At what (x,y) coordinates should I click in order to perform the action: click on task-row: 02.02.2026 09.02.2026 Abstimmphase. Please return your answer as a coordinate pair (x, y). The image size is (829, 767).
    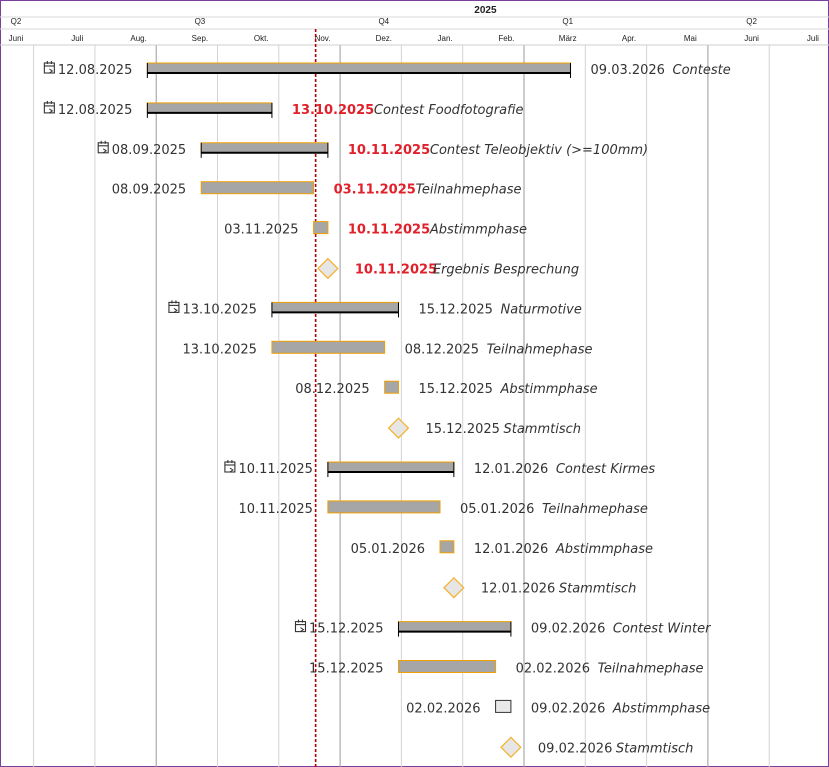
    Looking at the image, I should click on (558, 707).